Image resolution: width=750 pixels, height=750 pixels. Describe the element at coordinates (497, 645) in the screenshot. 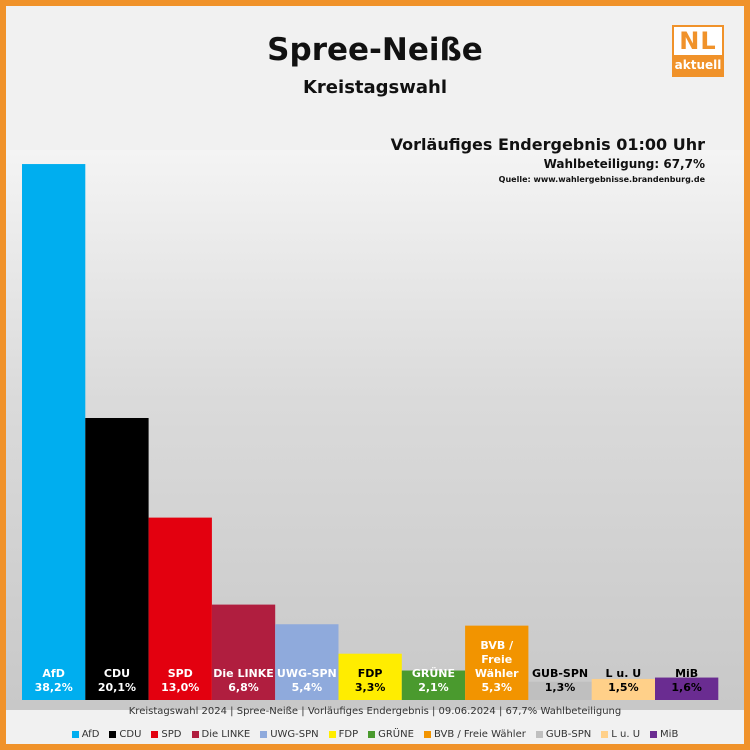

I see `bar-category-label: BVB /` at that location.